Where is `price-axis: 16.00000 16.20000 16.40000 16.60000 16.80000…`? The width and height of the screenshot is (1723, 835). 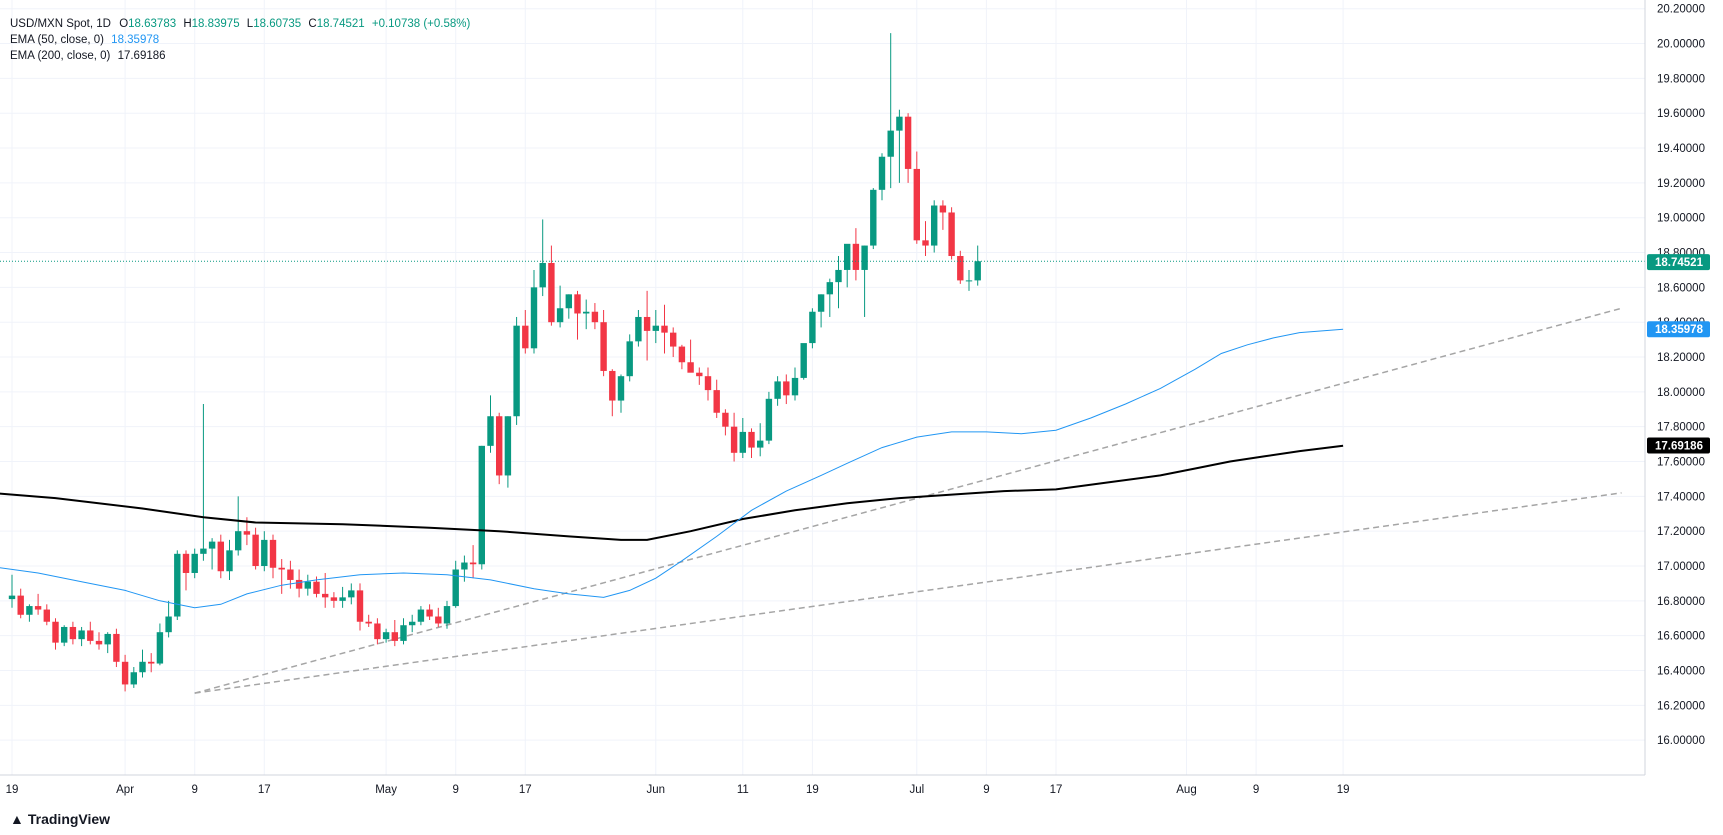 price-axis: 16.00000 16.20000 16.40000 16.60000 16.80000… is located at coordinates (1681, 375).